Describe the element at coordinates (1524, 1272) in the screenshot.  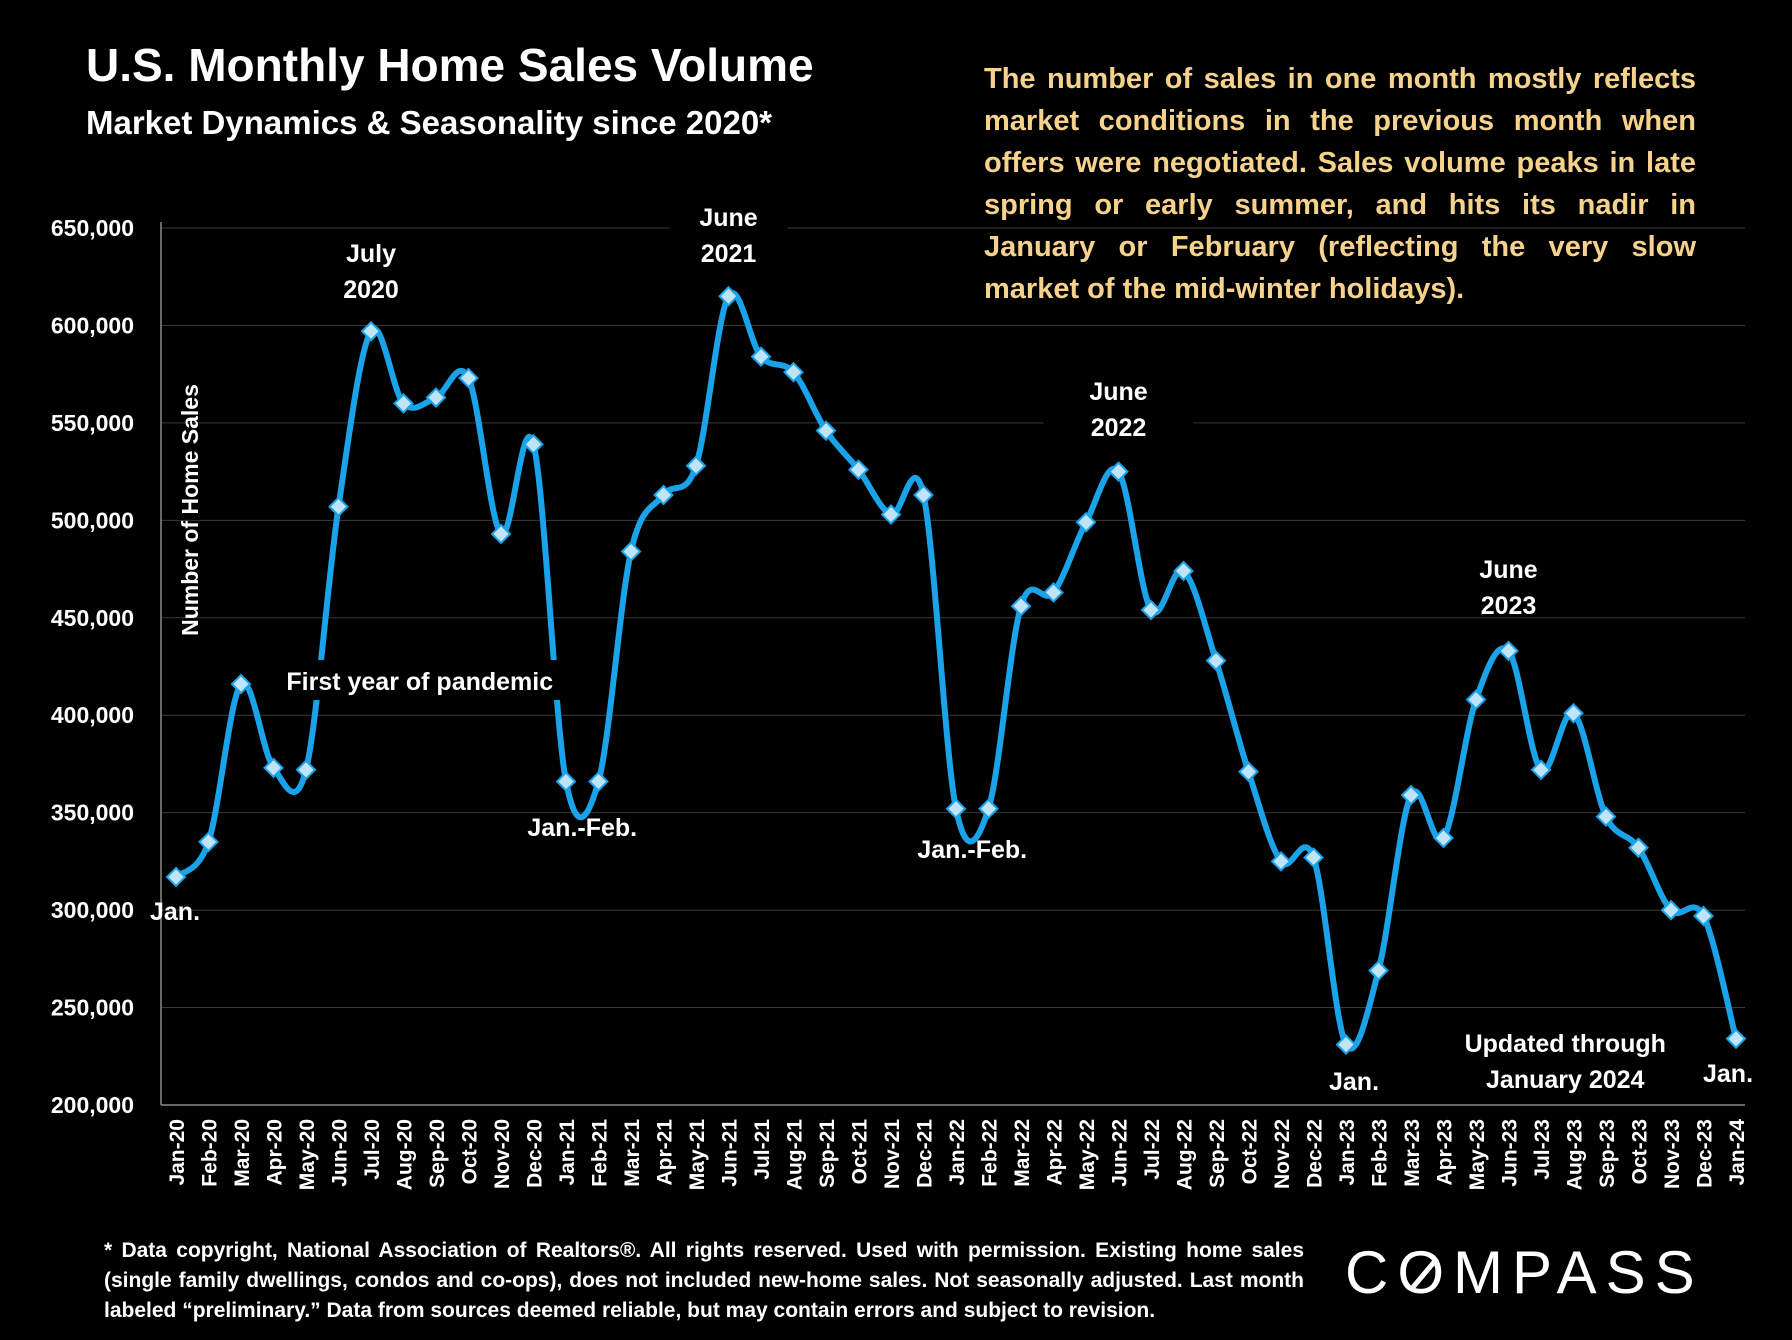
I see `compass-logo: COMPASS` at that location.